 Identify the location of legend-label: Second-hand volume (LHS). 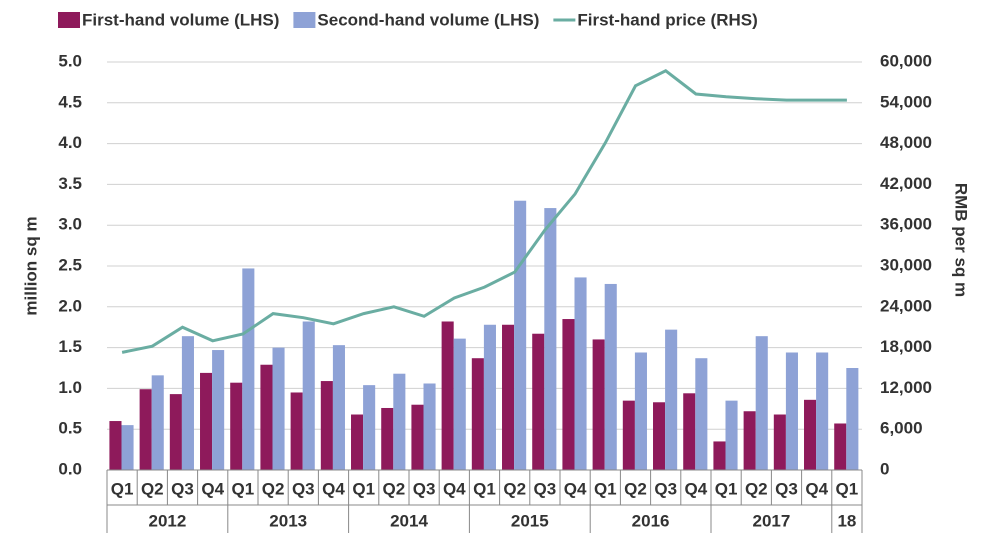
(428, 19).